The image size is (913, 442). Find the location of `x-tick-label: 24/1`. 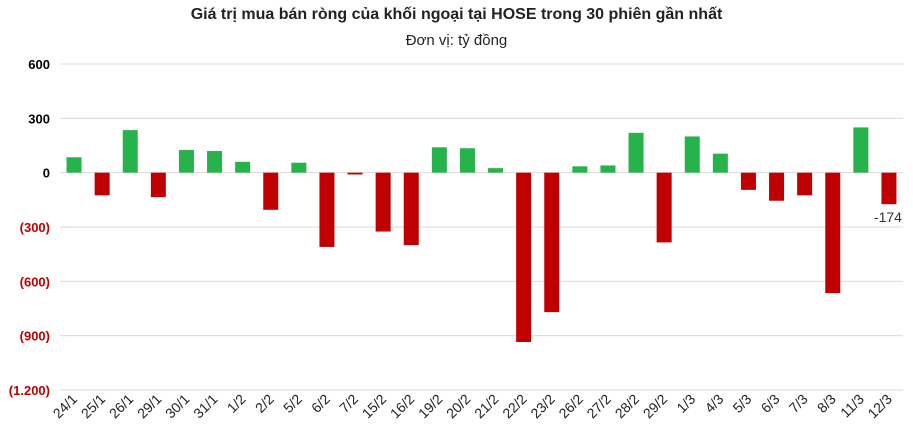

x-tick-label: 24/1 is located at coordinates (65, 406).